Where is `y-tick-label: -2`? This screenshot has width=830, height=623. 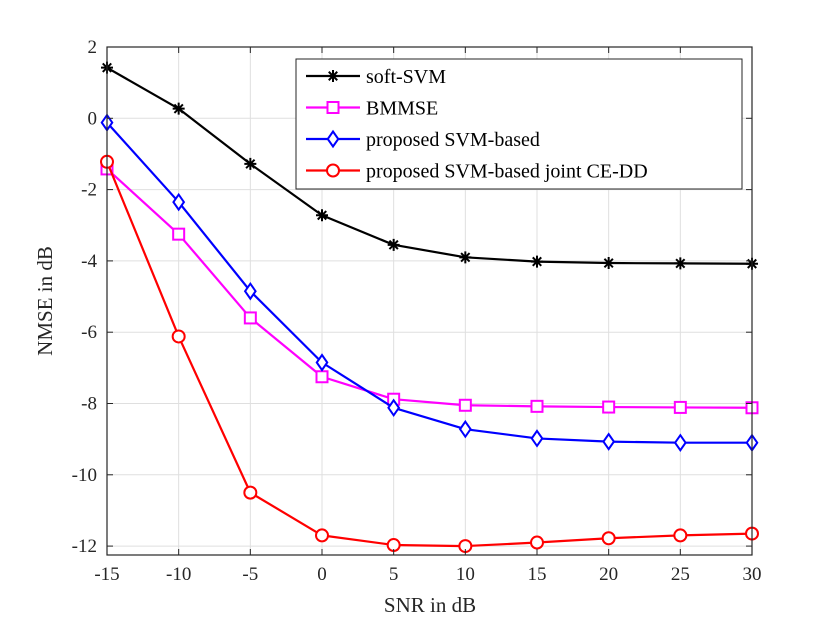
y-tick-label: -2 is located at coordinates (89, 190).